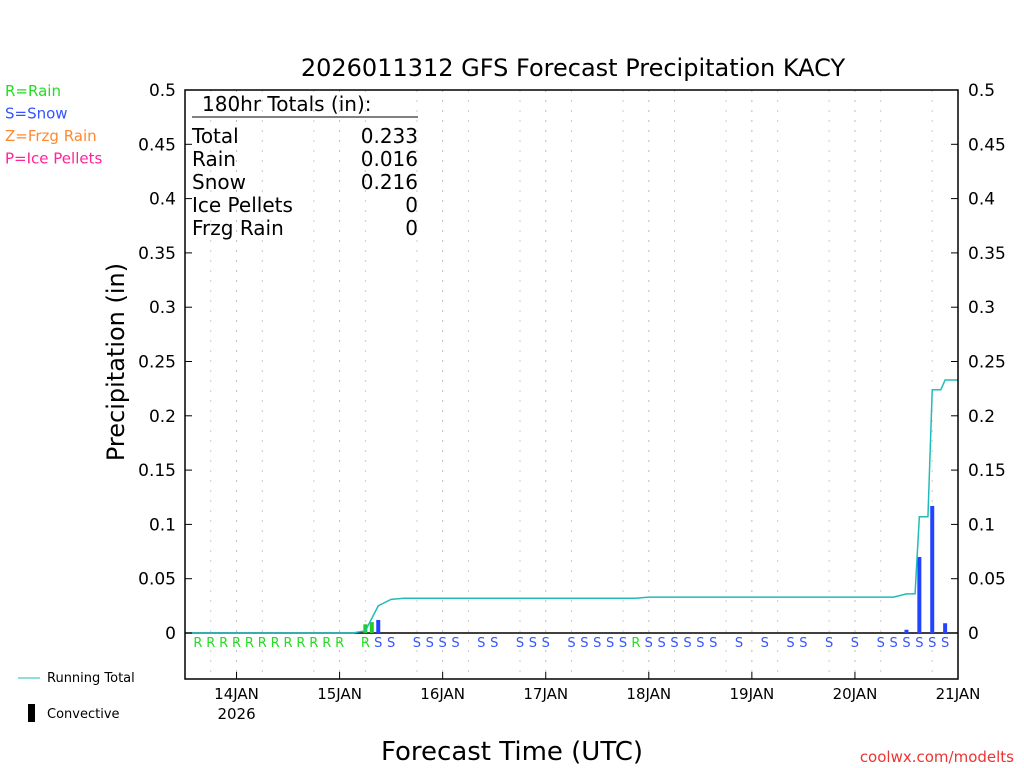 The height and width of the screenshot is (768, 1024). Describe the element at coordinates (981, 308) in the screenshot. I see `y-tick-label-right: 0.3` at that location.